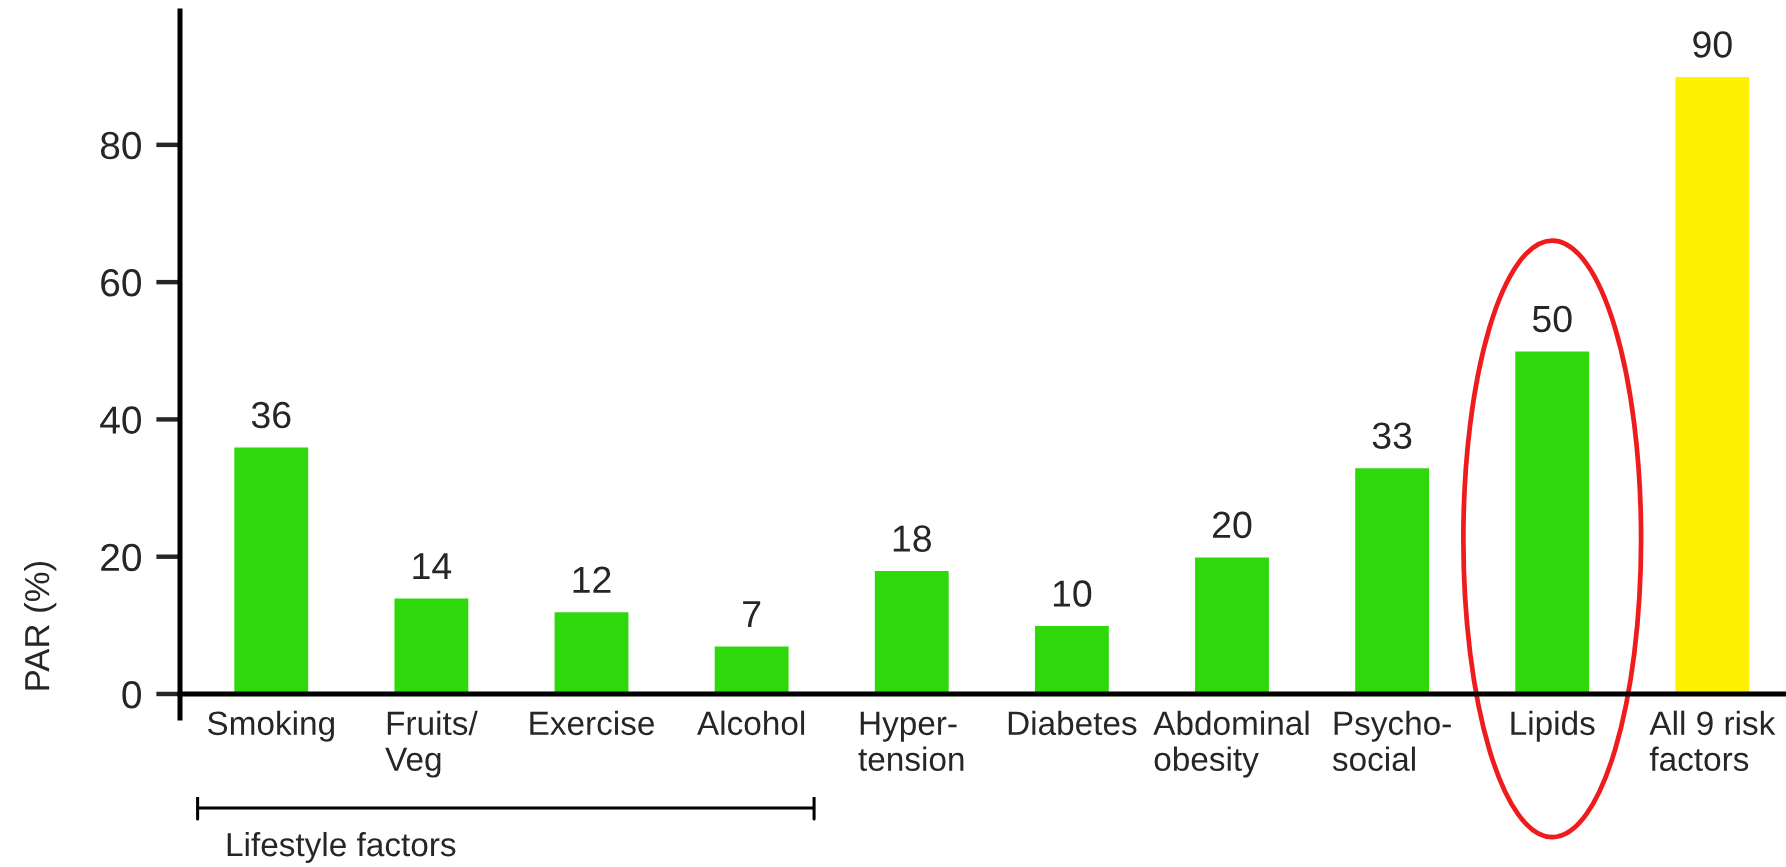 The image size is (1786, 867). Describe the element at coordinates (1712, 44) in the screenshot. I see `data-label: 90` at that location.